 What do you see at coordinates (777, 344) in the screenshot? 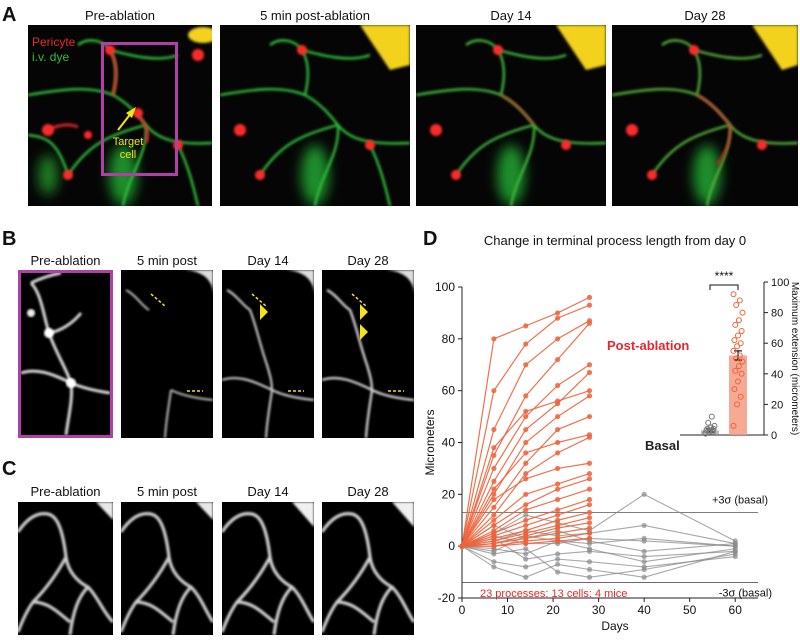
I see `inset-y-tick-label: 60` at bounding box center [777, 344].